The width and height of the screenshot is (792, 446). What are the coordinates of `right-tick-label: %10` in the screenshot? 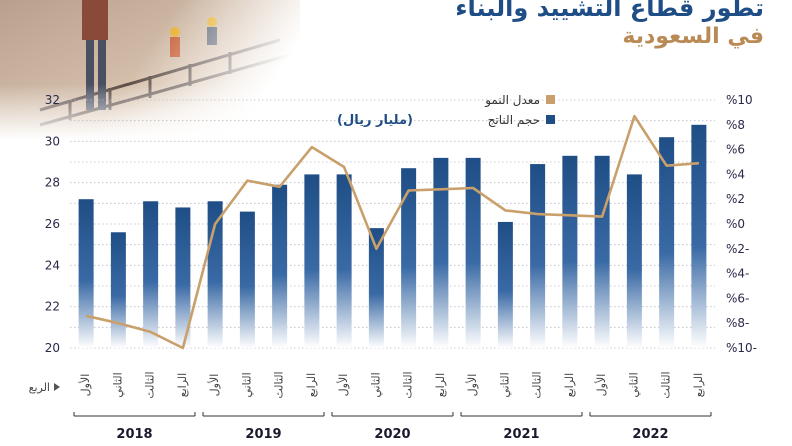 It's located at (739, 100).